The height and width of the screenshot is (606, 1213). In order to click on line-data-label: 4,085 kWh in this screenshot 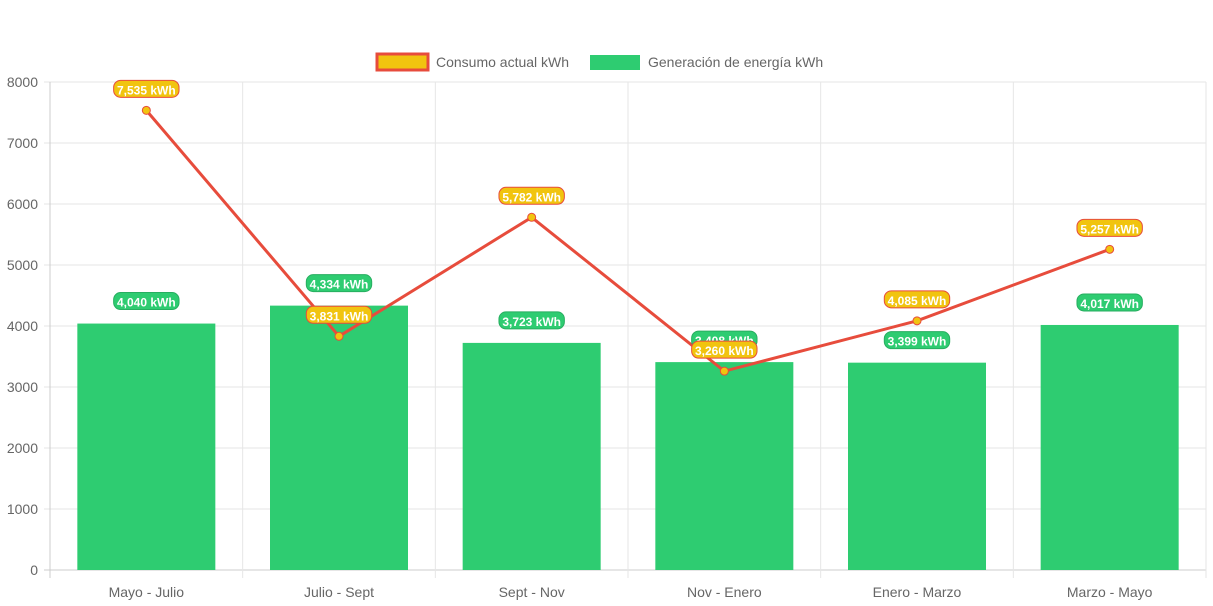, I will do `click(917, 301)`.